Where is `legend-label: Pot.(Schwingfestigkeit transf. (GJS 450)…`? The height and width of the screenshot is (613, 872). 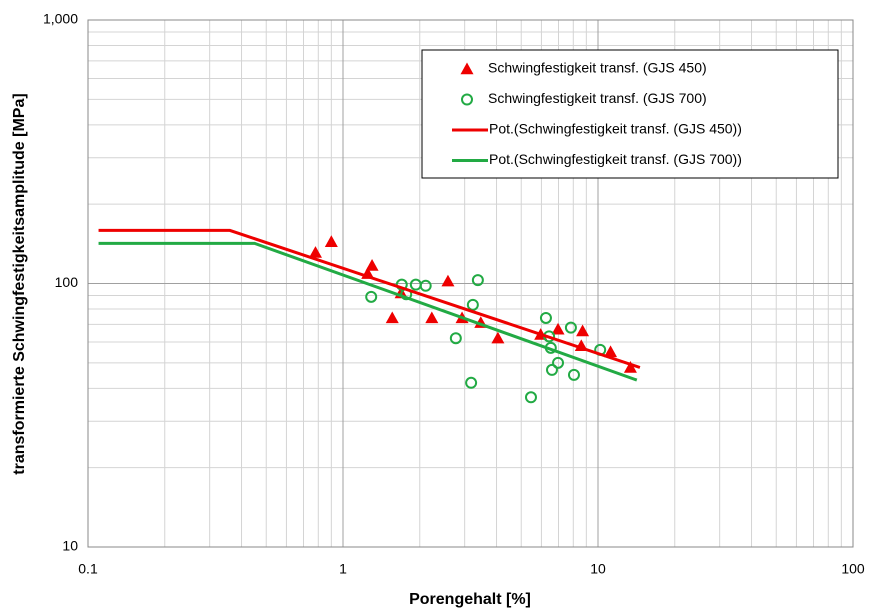 legend-label: Pot.(Schwingfestigkeit transf. (GJS 450)… is located at coordinates (615, 129).